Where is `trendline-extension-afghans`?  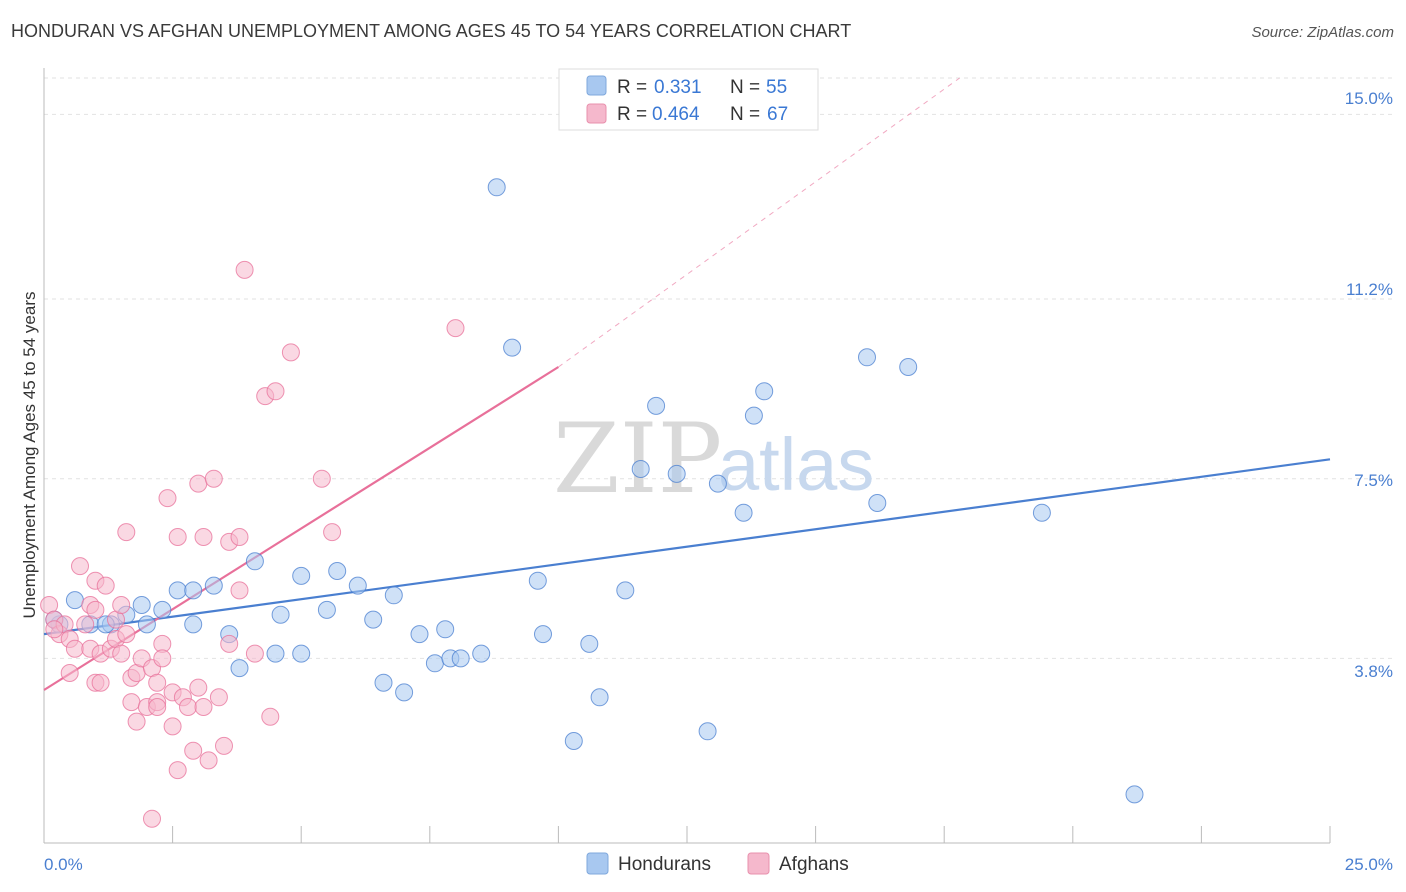
trendline-extension-afghans is located at coordinates (759, 222).